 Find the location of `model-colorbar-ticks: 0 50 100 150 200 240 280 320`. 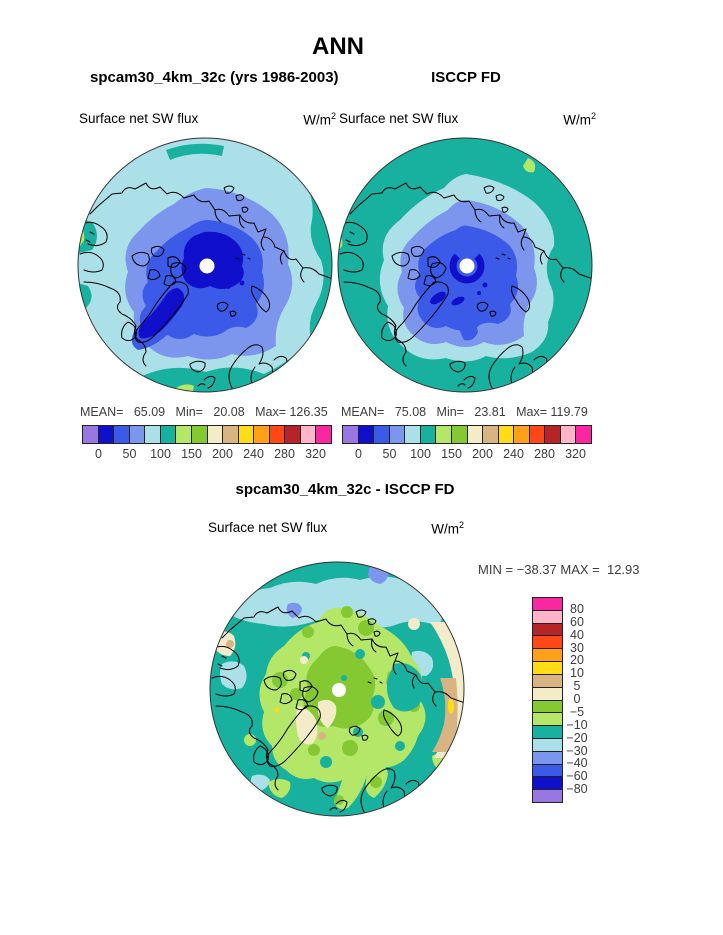

model-colorbar-ticks: 0 50 100 150 200 240 280 320 is located at coordinates (207, 454).